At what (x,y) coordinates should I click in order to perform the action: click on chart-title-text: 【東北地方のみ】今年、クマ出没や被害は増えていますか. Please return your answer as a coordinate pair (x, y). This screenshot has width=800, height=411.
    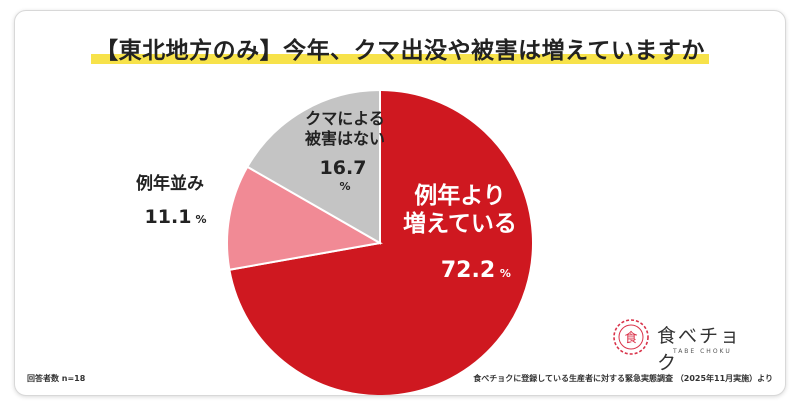
    Looking at the image, I should click on (400, 51).